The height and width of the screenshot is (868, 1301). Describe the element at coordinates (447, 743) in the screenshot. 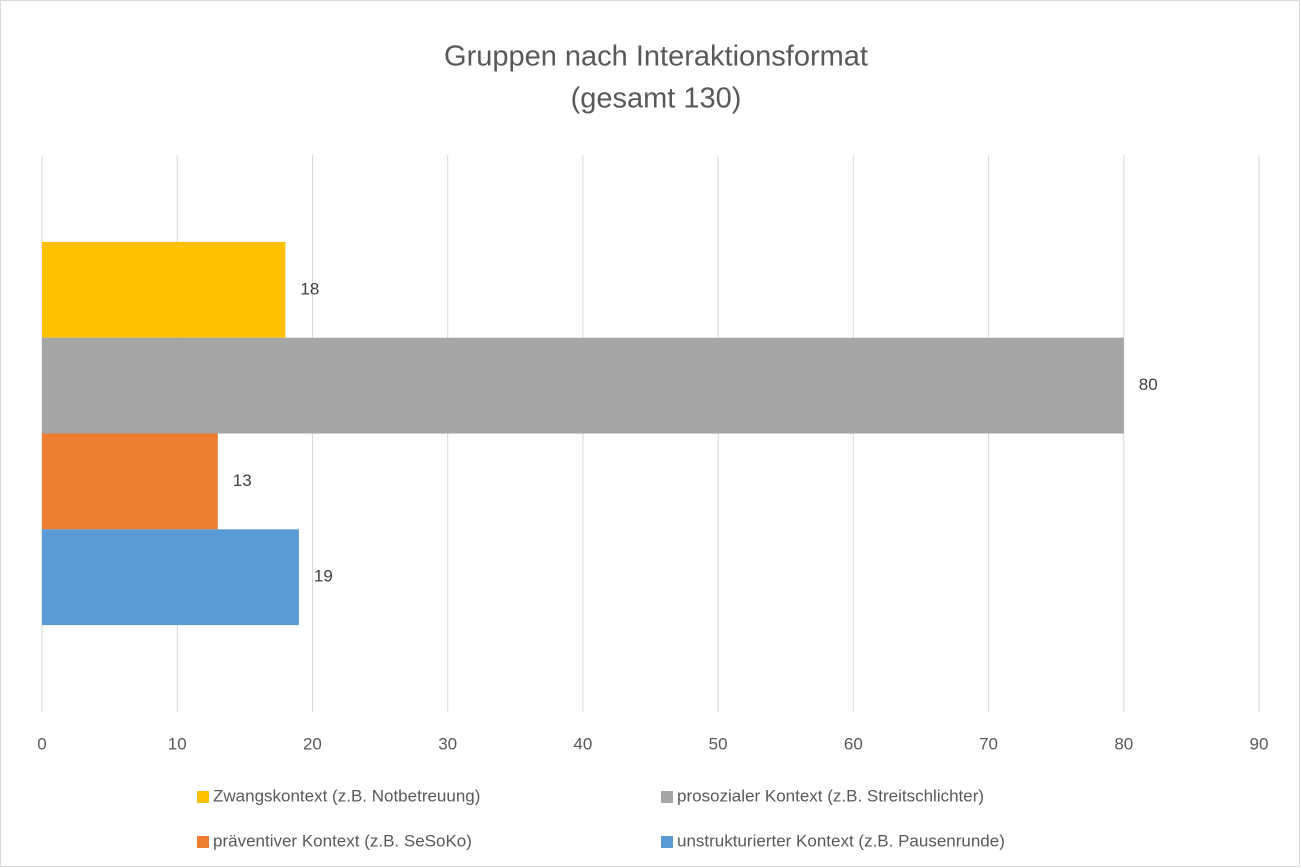

I see `x-tick-label: 30` at that location.